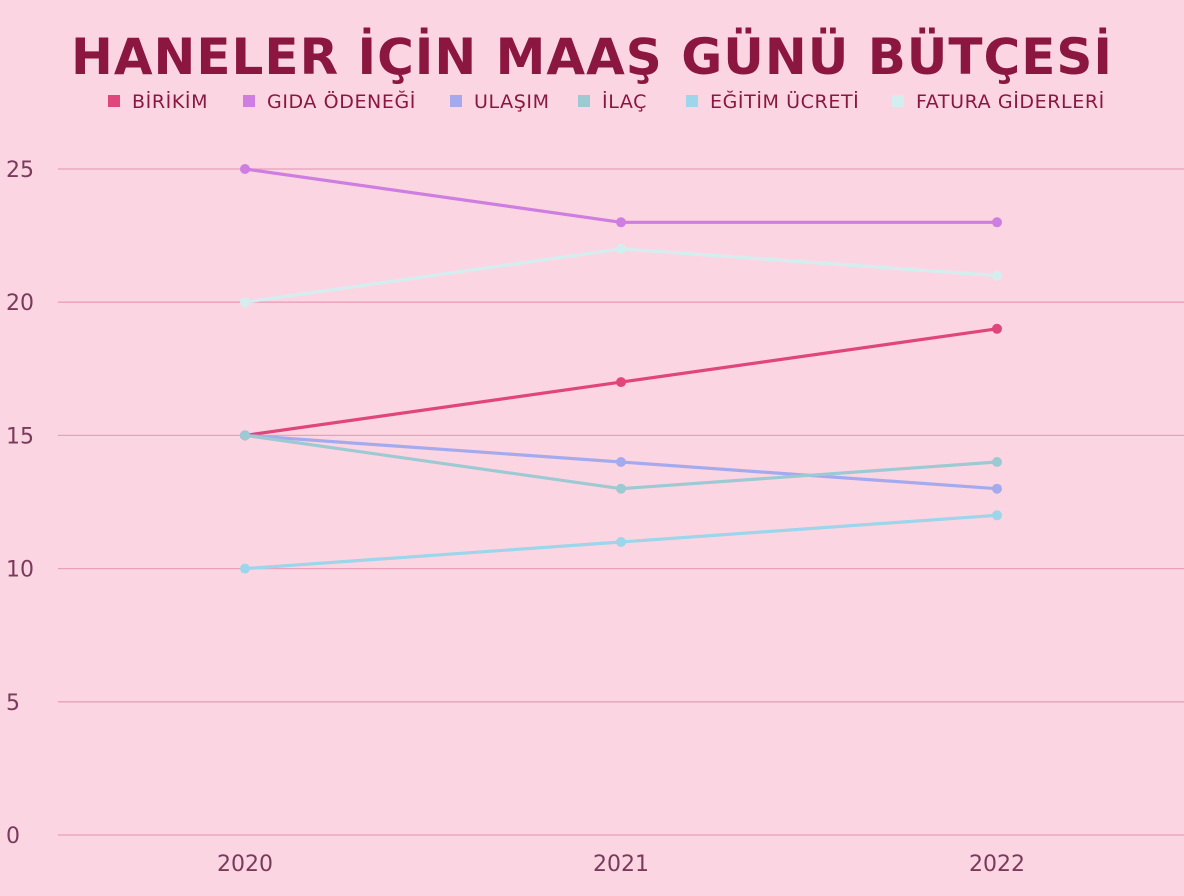 This screenshot has height=896, width=1184. What do you see at coordinates (13, 836) in the screenshot?
I see `y-tick-label: 0` at bounding box center [13, 836].